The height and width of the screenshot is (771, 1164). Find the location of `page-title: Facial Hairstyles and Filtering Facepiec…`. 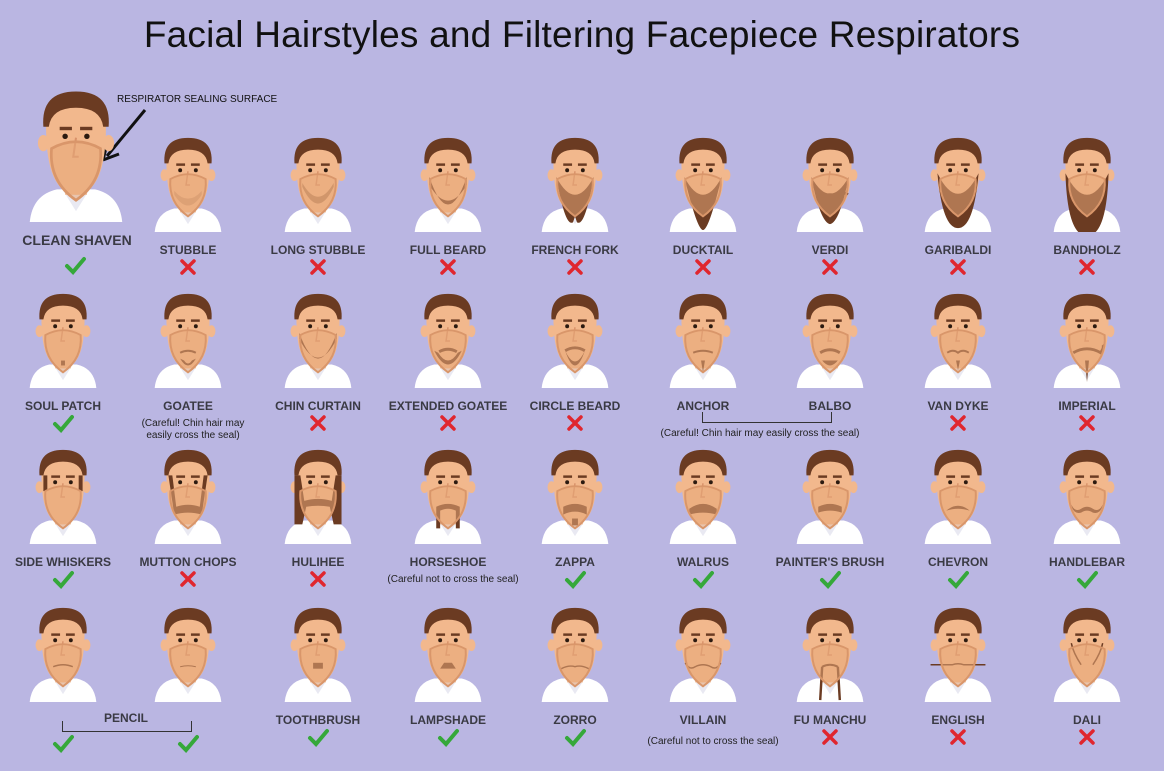

page-title: Facial Hairstyles and Filtering Facepiec… is located at coordinates (582, 34).